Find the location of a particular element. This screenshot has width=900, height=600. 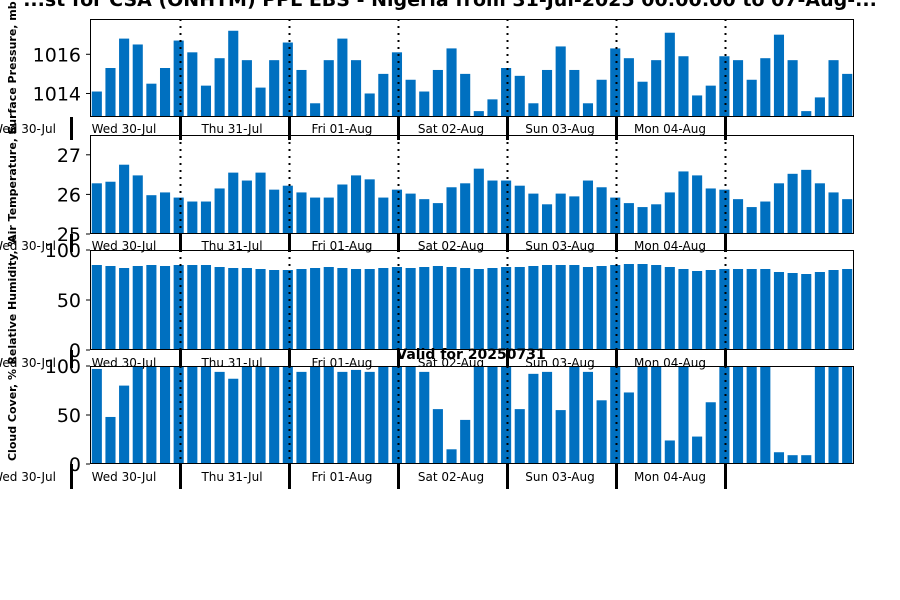

y-tick-label: 50 is located at coordinates (69, 301).